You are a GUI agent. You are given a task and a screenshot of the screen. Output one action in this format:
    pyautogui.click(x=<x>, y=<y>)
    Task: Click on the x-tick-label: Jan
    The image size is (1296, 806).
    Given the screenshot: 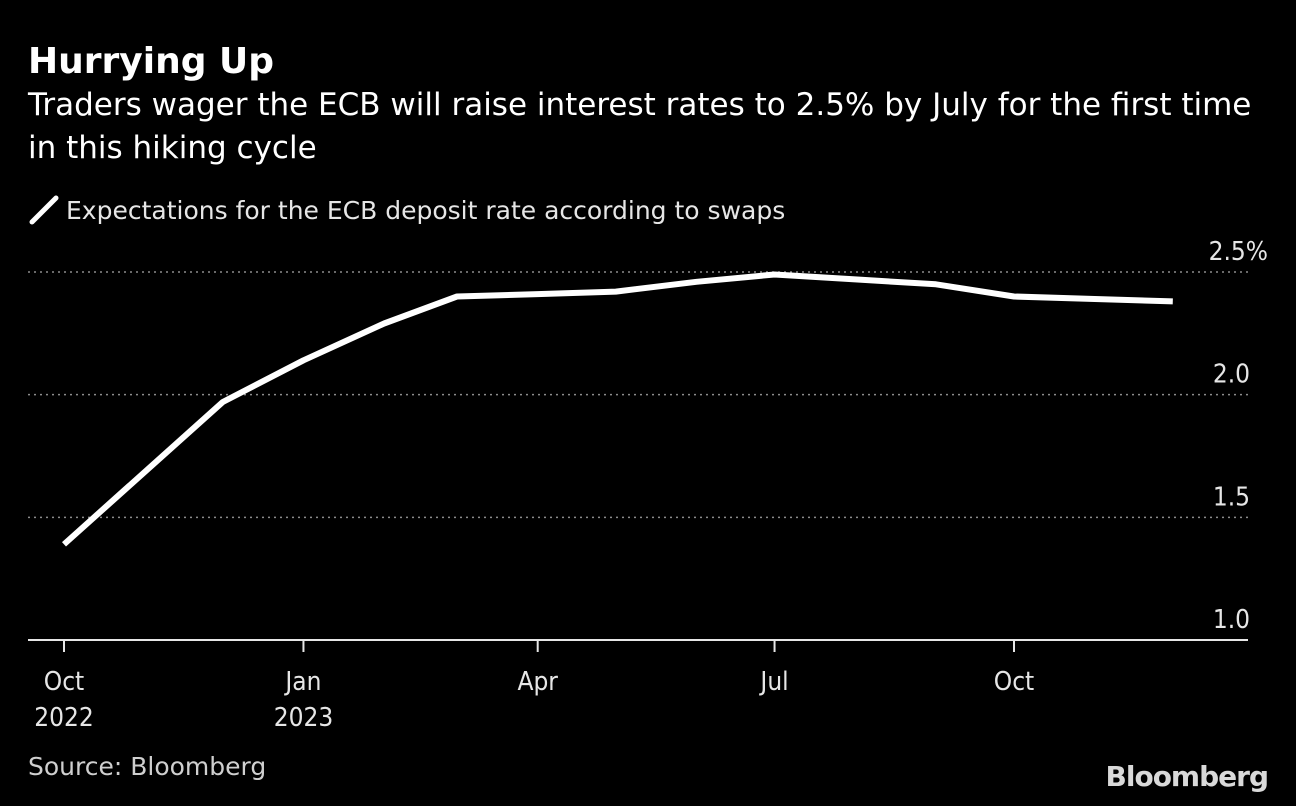 What is the action you would take?
    pyautogui.click(x=302, y=682)
    